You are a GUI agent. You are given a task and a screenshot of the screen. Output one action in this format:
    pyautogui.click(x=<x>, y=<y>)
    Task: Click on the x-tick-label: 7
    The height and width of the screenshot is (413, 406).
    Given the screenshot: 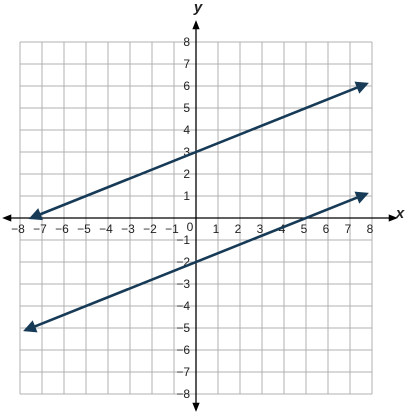 What is the action you would take?
    pyautogui.click(x=348, y=229)
    